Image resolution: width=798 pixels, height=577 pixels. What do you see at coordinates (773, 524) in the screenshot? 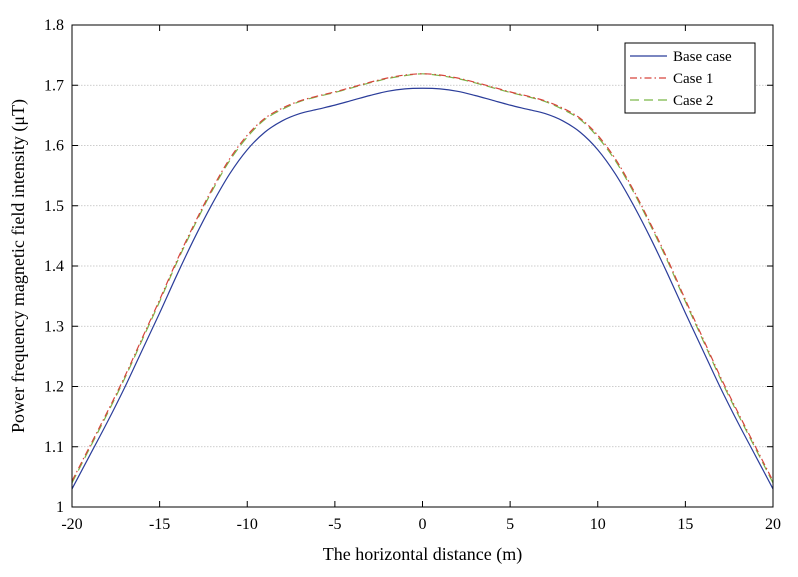
I see `x-tick-label: 20` at bounding box center [773, 524].